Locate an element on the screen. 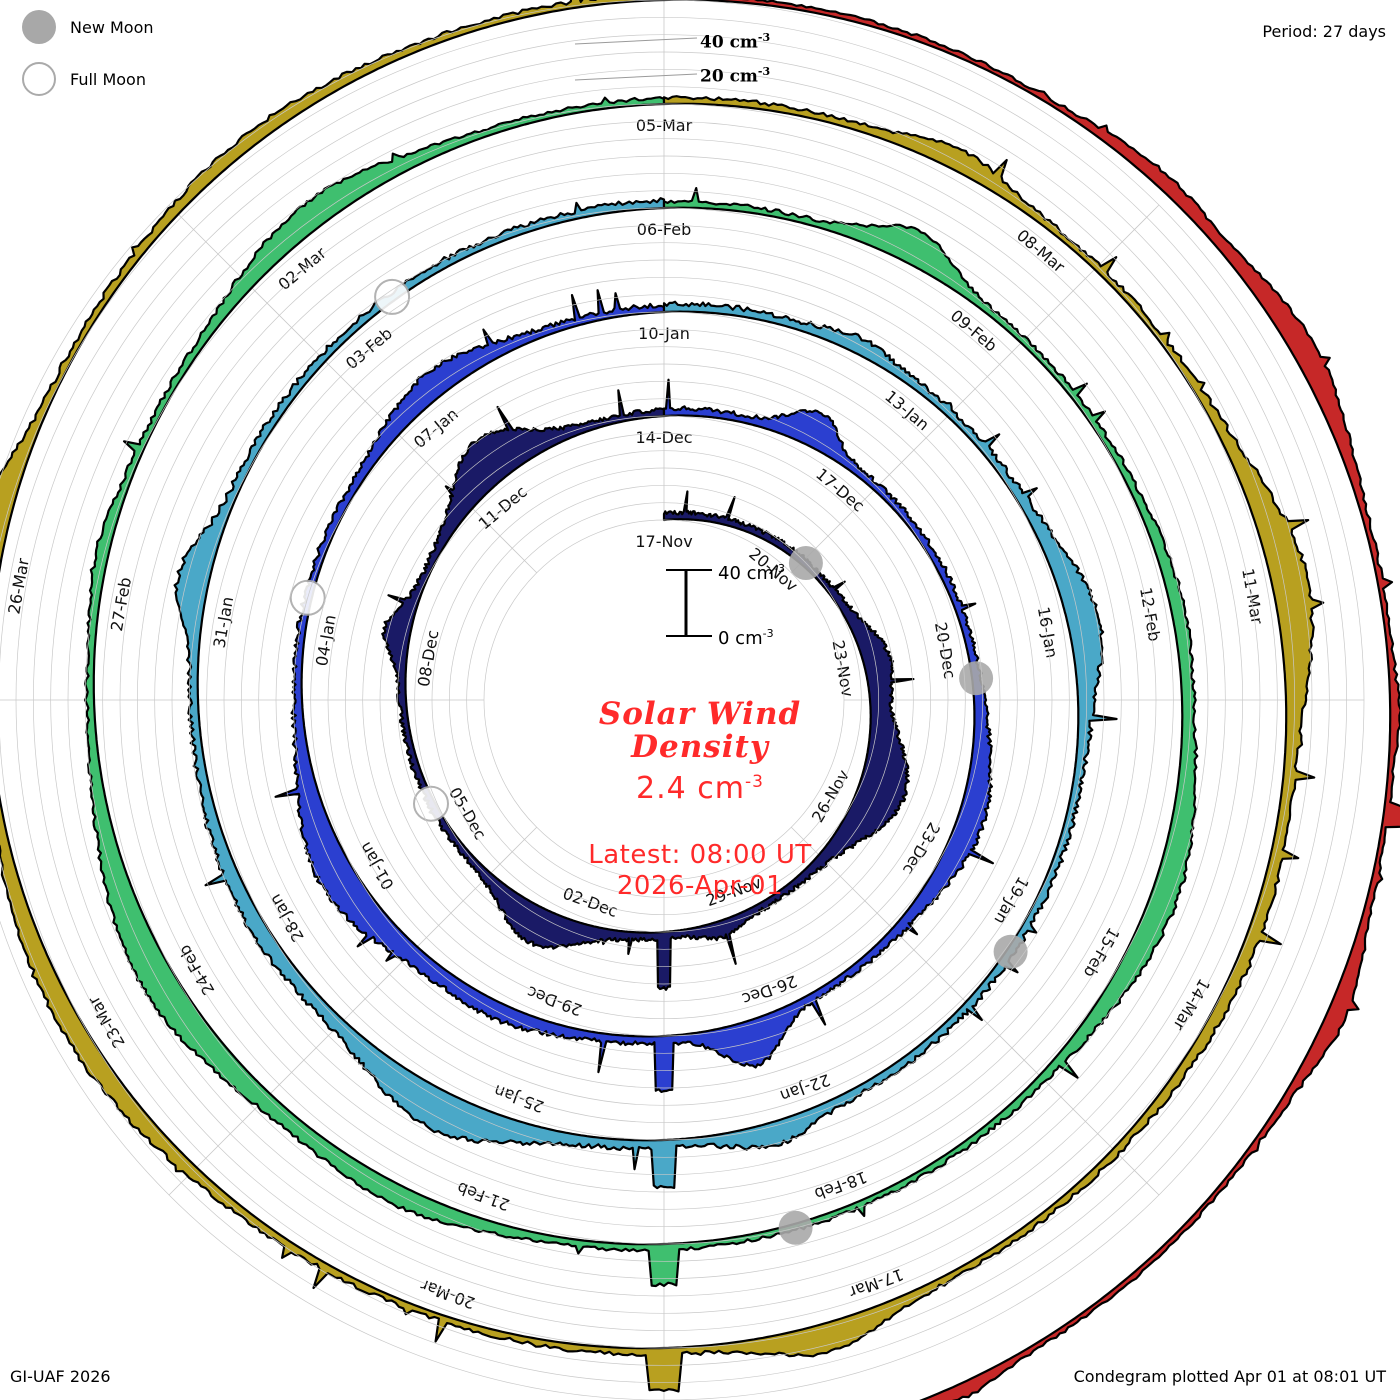 The width and height of the screenshot is (1400, 1400). scale-bar is located at coordinates (689, 603).